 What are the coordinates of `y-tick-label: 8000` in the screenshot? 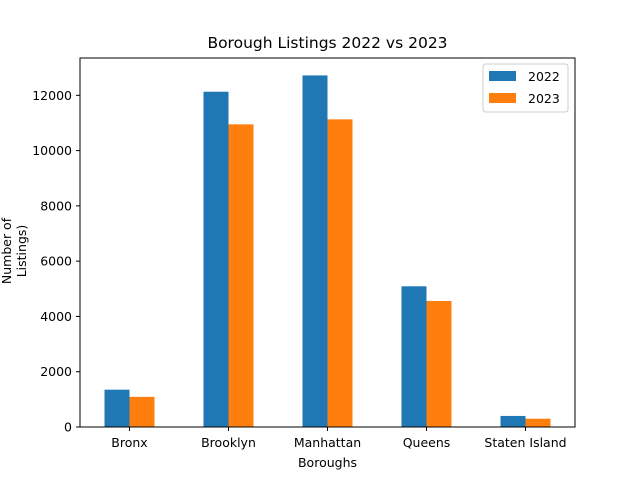 It's located at (56, 205).